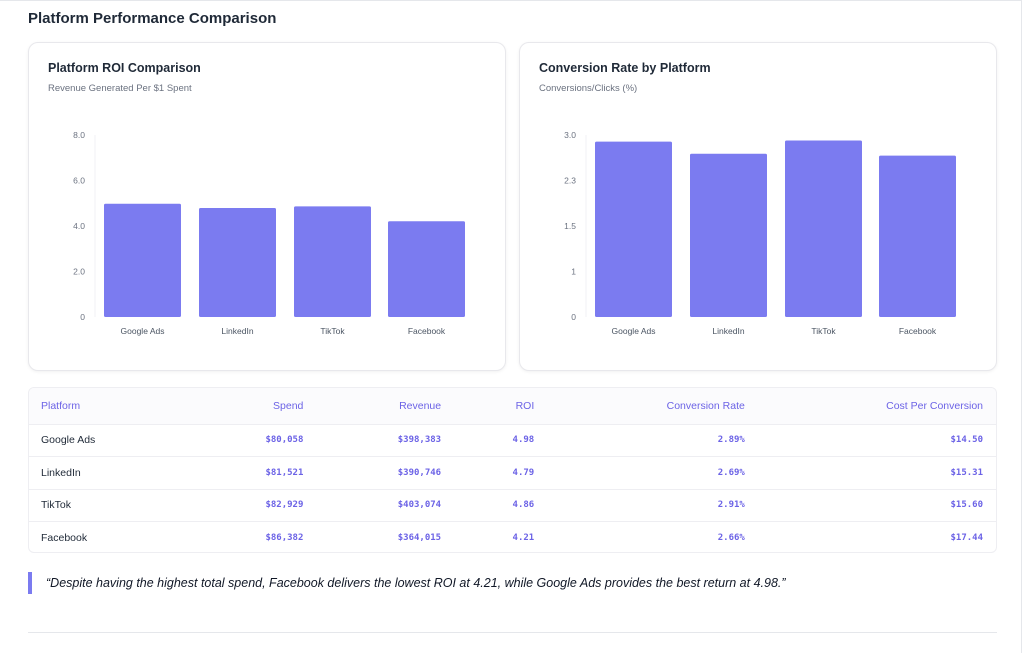 This screenshot has height=653, width=1024. What do you see at coordinates (512, 632) in the screenshot?
I see `bottom-divider` at bounding box center [512, 632].